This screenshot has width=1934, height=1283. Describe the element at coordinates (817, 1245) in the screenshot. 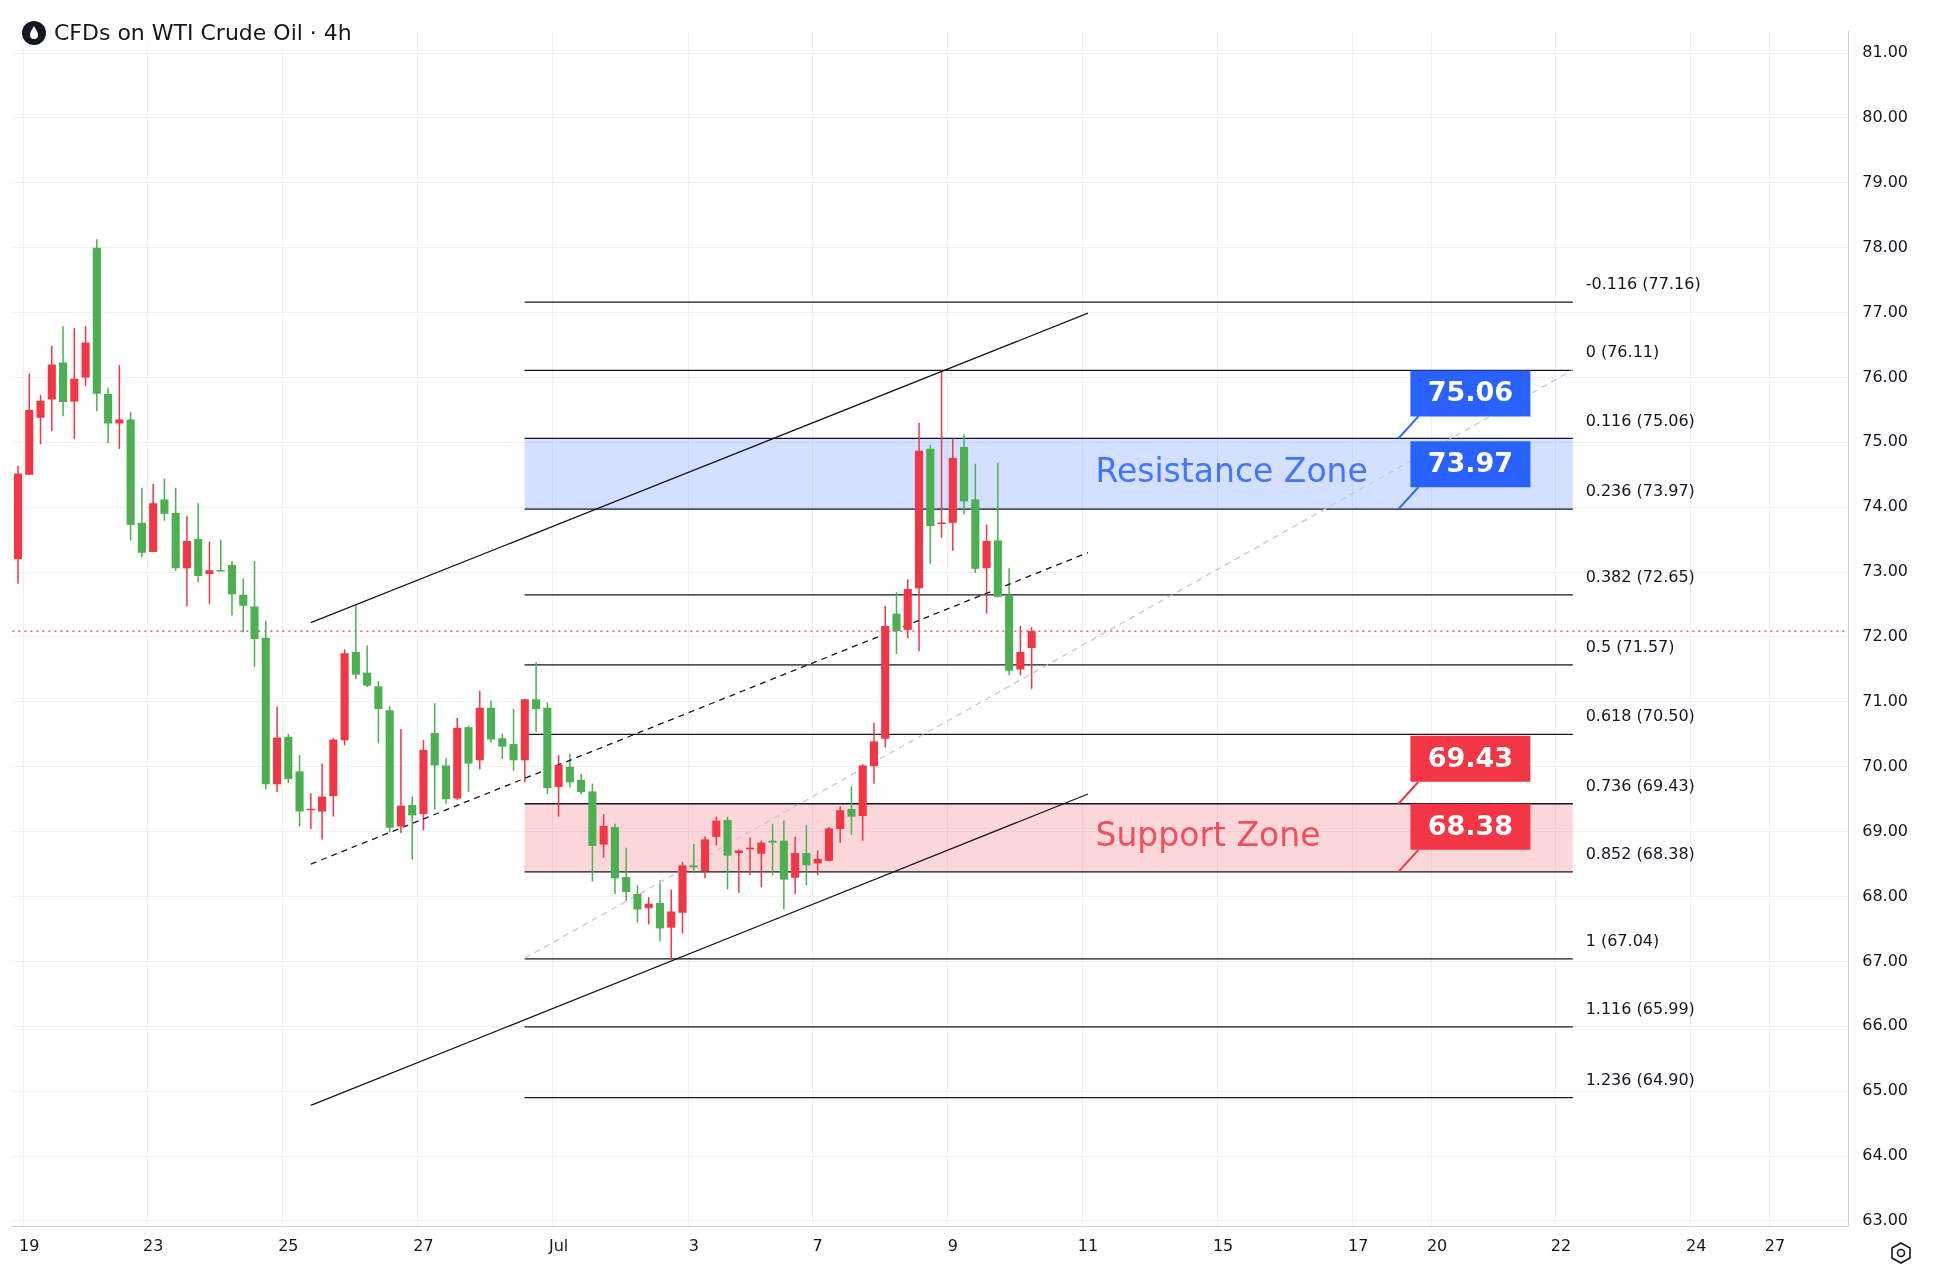

I see `x-tick-label: 7` at that location.